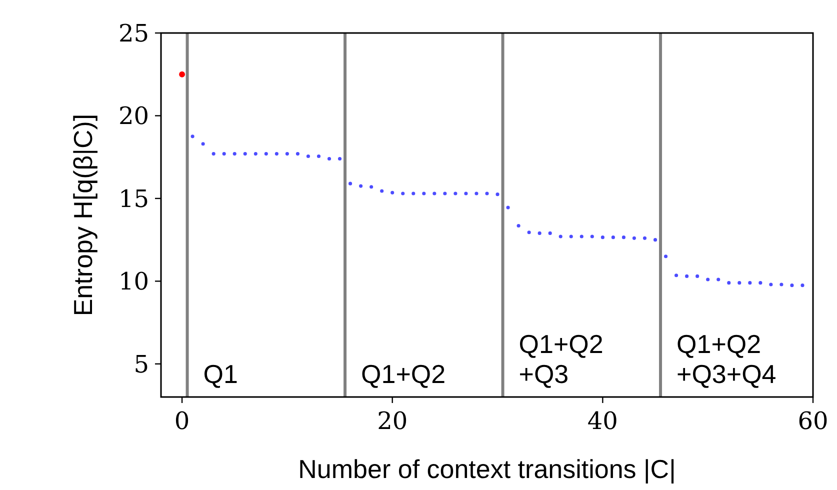 This screenshot has height=490, width=837. What do you see at coordinates (392, 421) in the screenshot?
I see `x-tick-label: 20` at bounding box center [392, 421].